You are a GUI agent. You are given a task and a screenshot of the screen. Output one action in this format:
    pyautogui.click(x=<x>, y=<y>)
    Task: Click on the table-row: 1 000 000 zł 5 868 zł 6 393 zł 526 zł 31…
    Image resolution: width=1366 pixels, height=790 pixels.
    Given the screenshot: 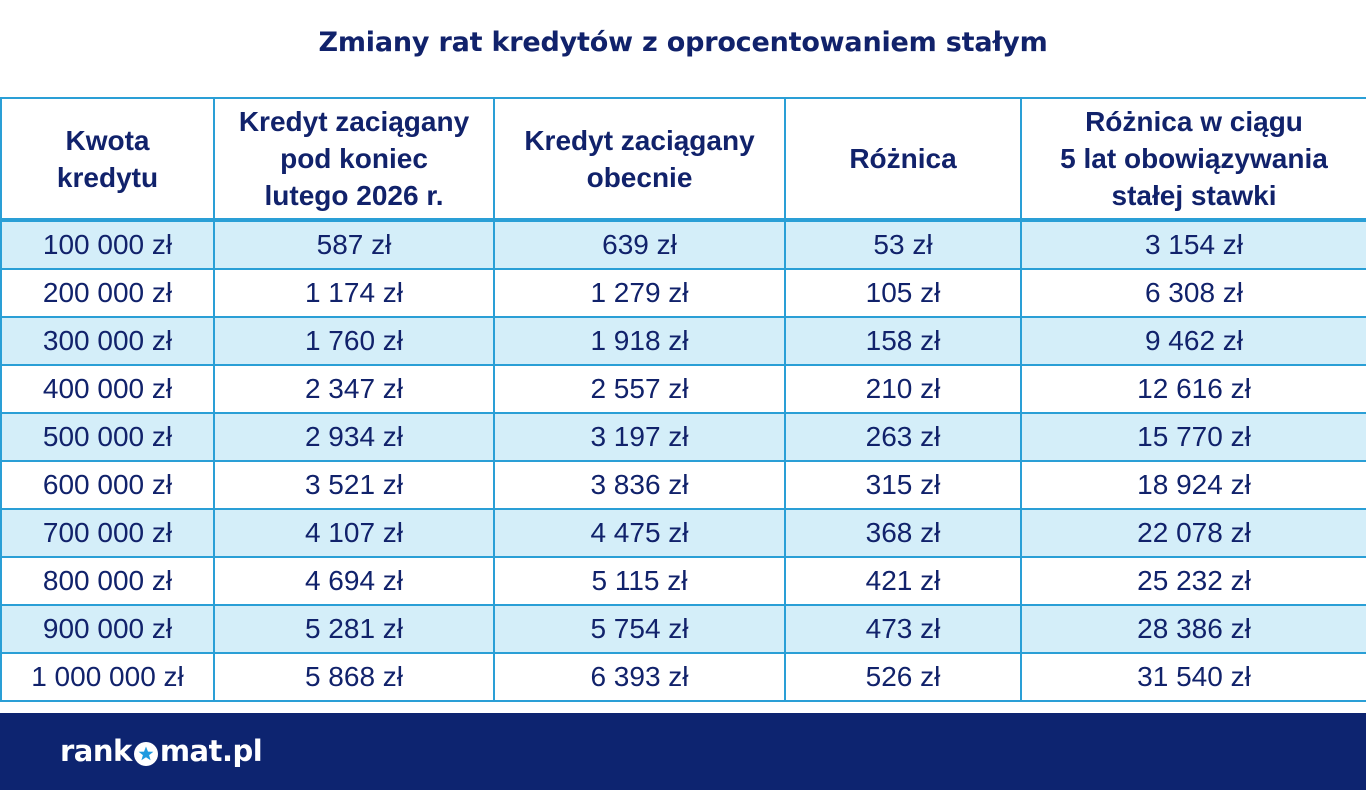 What is the action you would take?
    pyautogui.click(x=683, y=677)
    